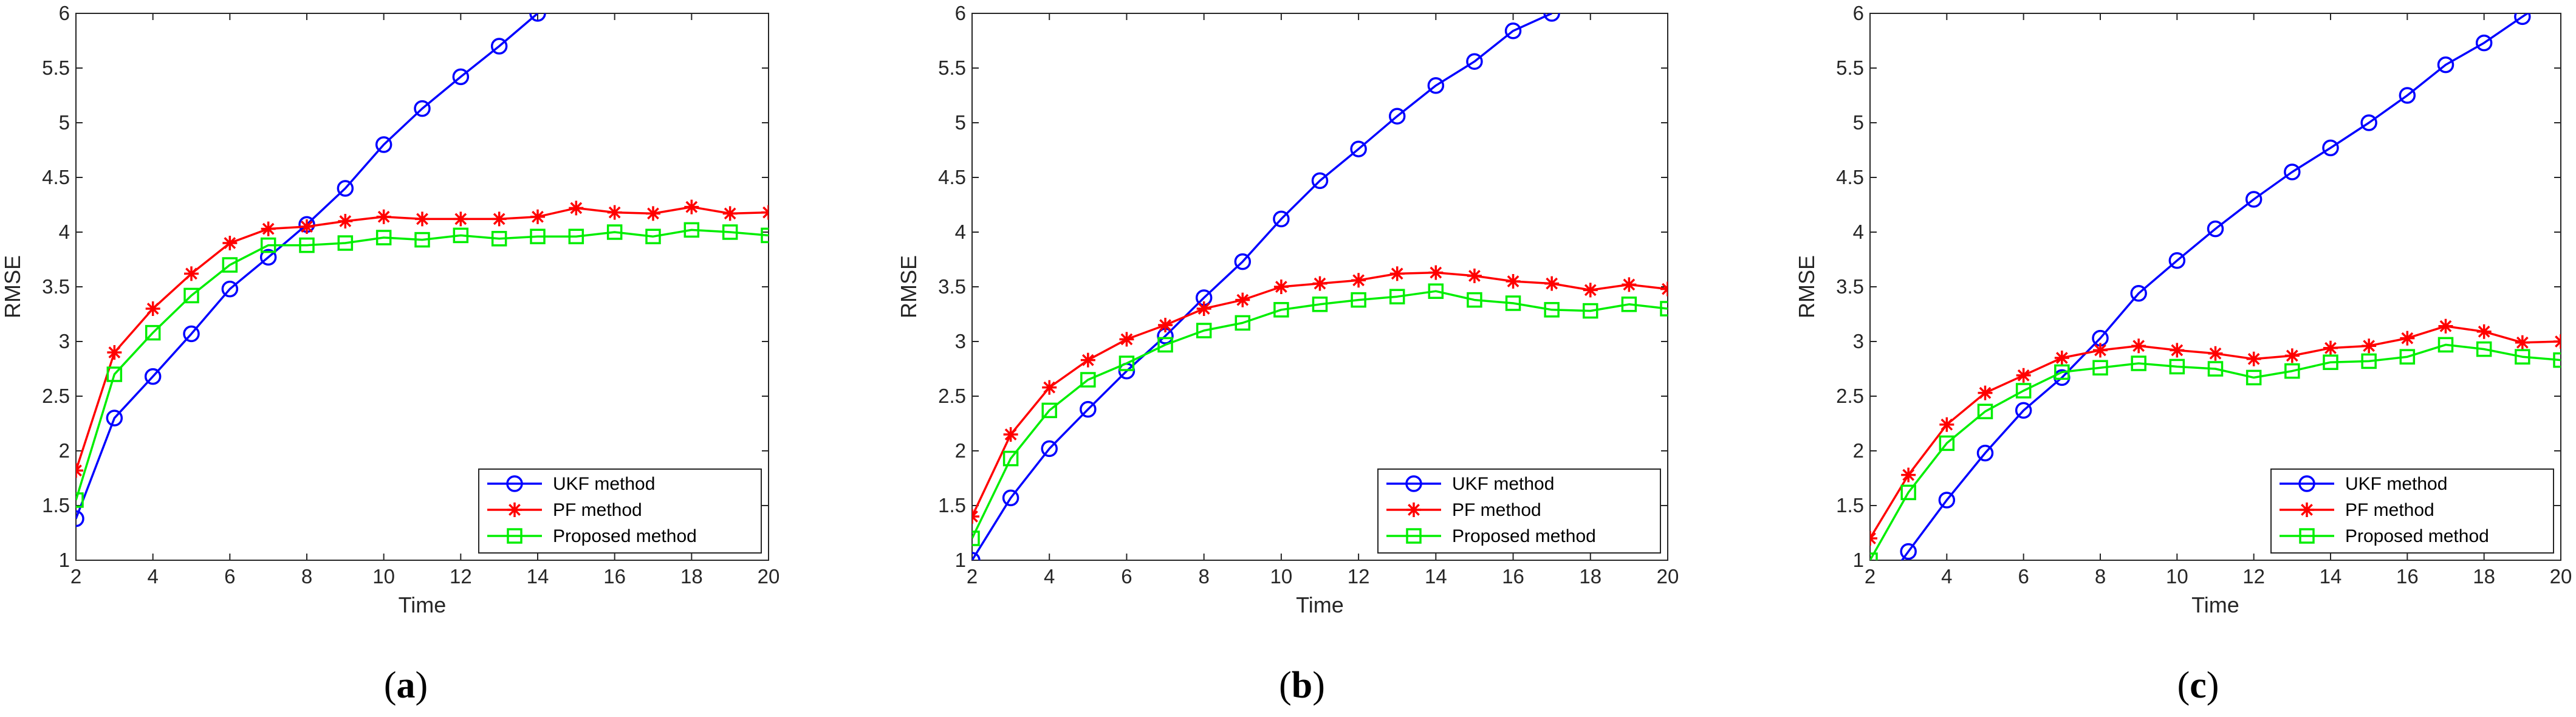 Image resolution: width=2576 pixels, height=717 pixels. What do you see at coordinates (960, 123) in the screenshot?
I see `y-tick-label: 5` at bounding box center [960, 123].